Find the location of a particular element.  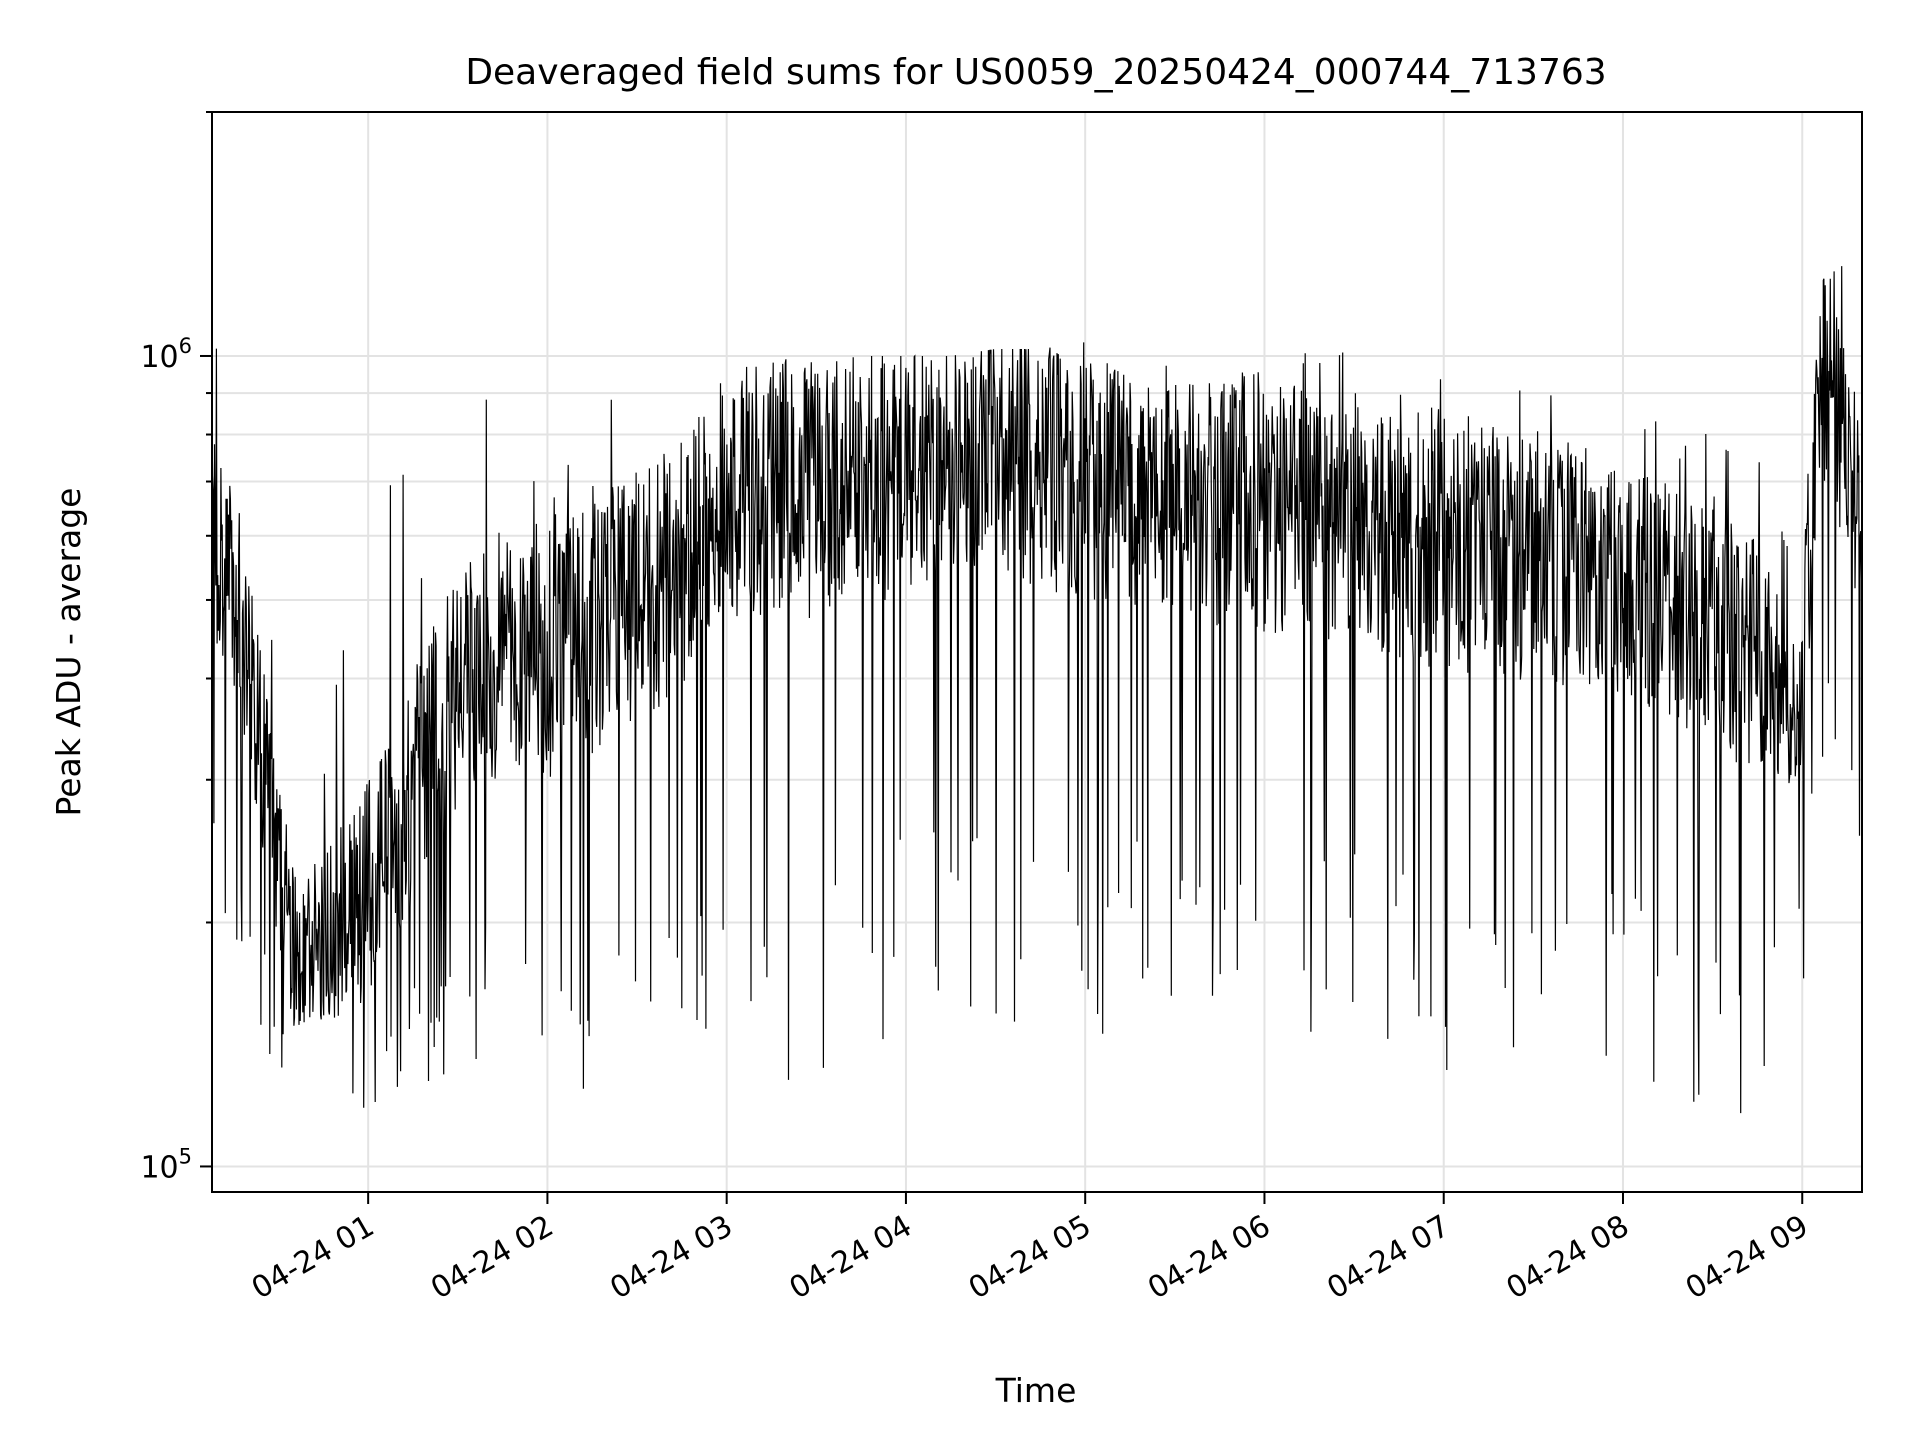

y-axis-label: Peak ADU - average is located at coordinates (68, 652).